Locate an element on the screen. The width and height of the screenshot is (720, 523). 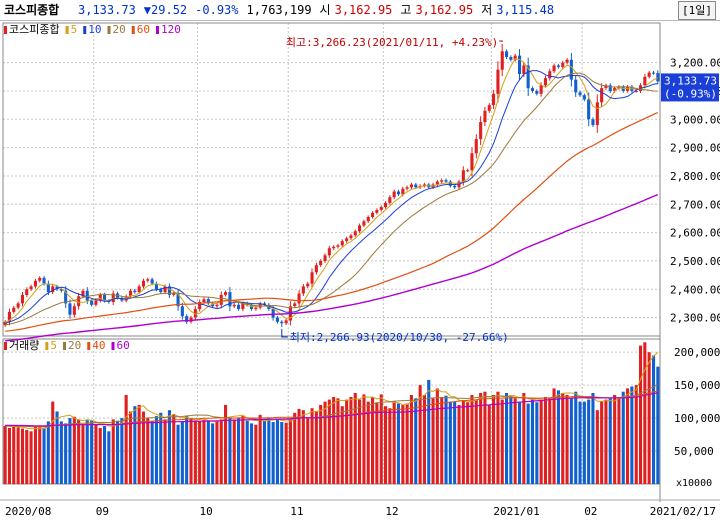
volume-legend-label: 40 is located at coordinates (98, 345).